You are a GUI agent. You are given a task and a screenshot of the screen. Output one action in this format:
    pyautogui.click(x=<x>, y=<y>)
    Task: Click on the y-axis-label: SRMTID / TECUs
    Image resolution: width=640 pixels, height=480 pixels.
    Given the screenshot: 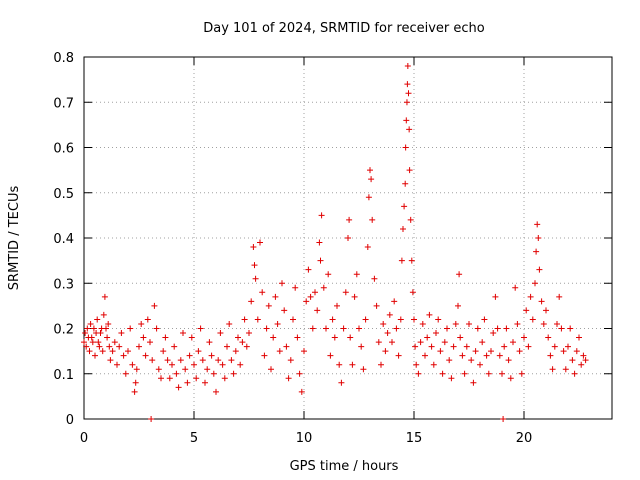 What is the action you would take?
    pyautogui.click(x=14, y=238)
    